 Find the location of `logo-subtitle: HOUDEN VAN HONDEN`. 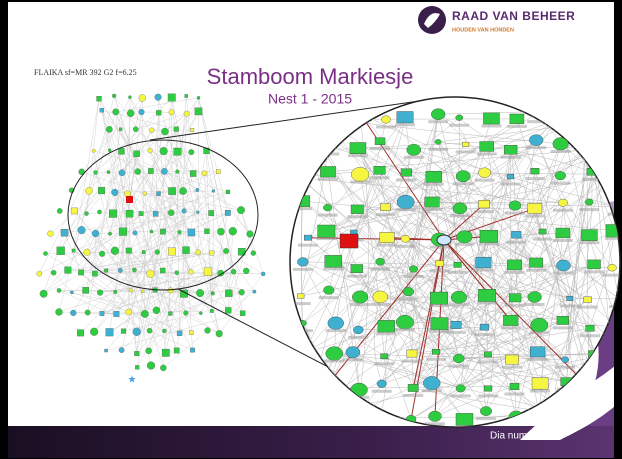

logo-subtitle: HOUDEN VAN HONDEN is located at coordinates (483, 30).